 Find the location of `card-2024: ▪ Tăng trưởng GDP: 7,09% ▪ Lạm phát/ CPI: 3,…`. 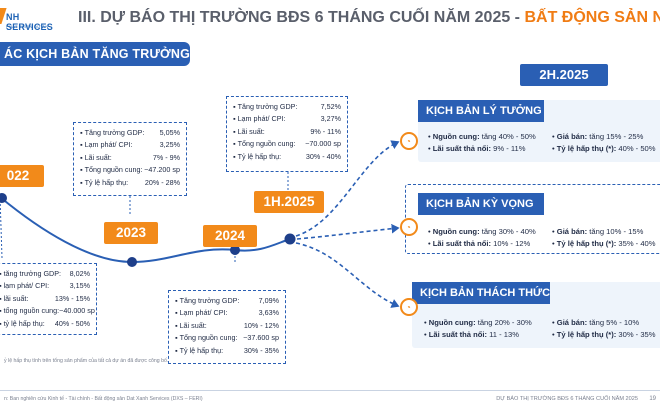

card-2024: ▪ Tăng trưởng GDP: 7,09% ▪ Lạm phát/ CPI: 3,… is located at coordinates (227, 327).